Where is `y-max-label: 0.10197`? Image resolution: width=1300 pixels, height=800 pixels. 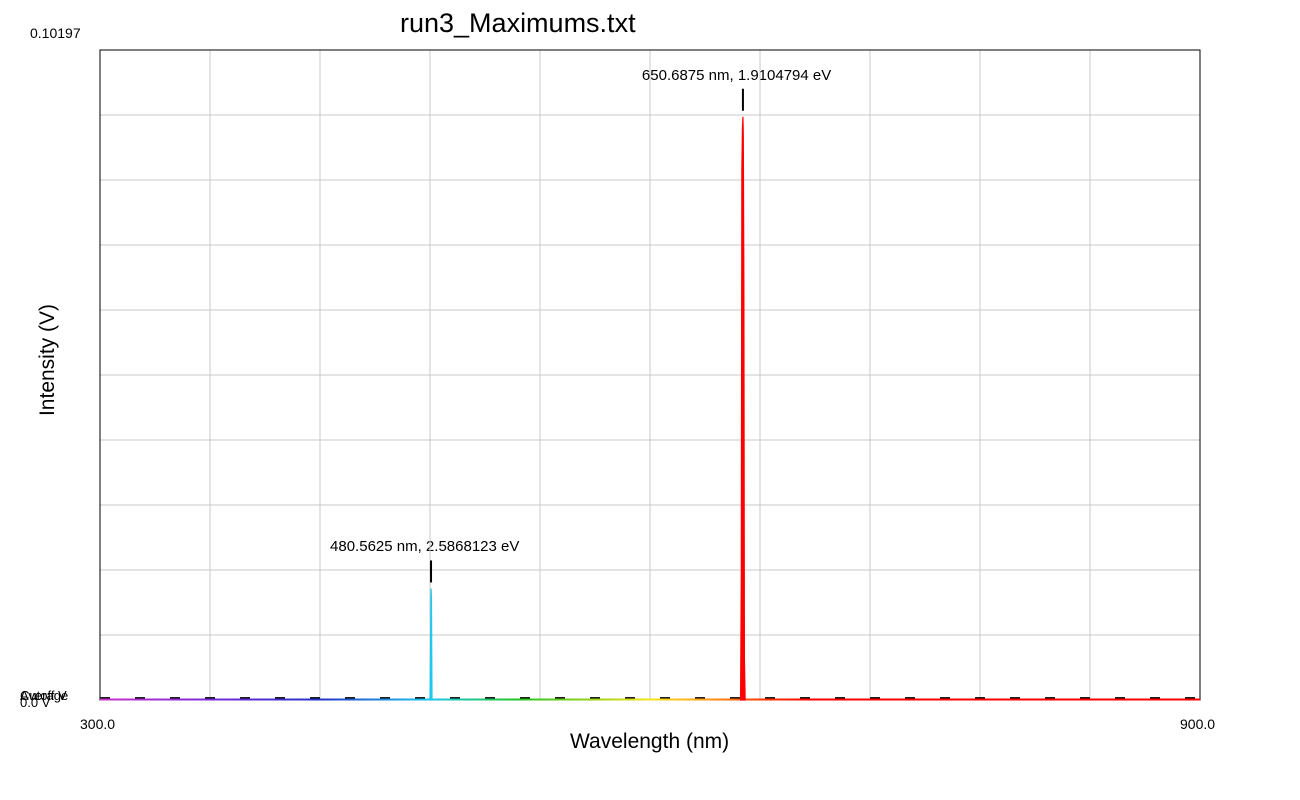 y-max-label: 0.10197 is located at coordinates (55, 33).